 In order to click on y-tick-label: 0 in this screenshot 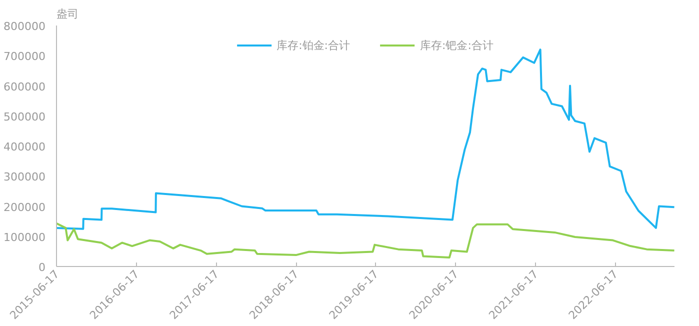, I will do `click(42, 267)`.